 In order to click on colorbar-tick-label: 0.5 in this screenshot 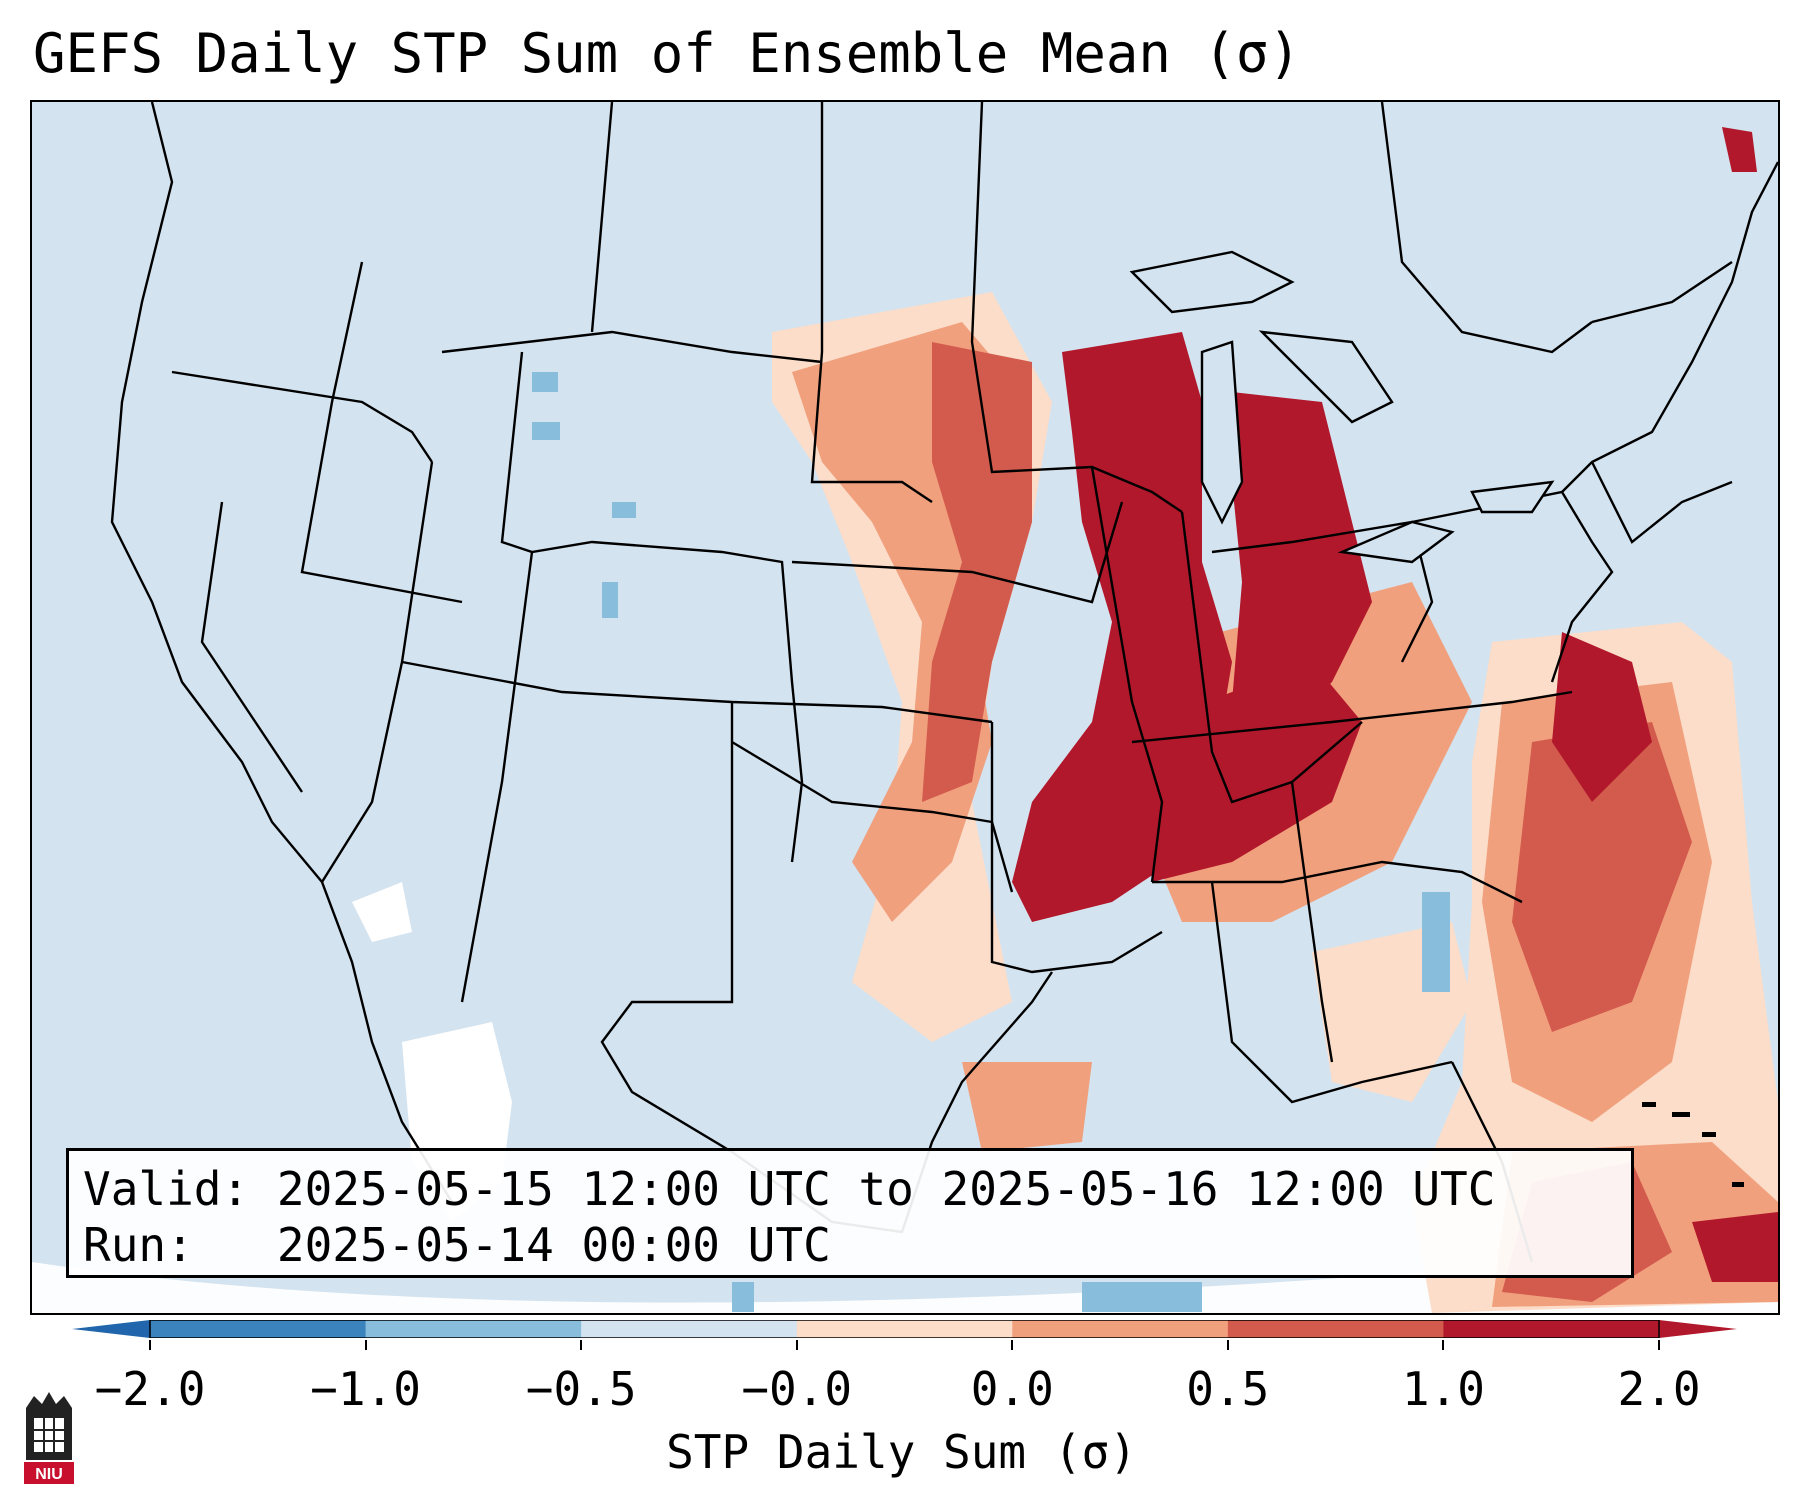, I will do `click(1228, 1389)`.